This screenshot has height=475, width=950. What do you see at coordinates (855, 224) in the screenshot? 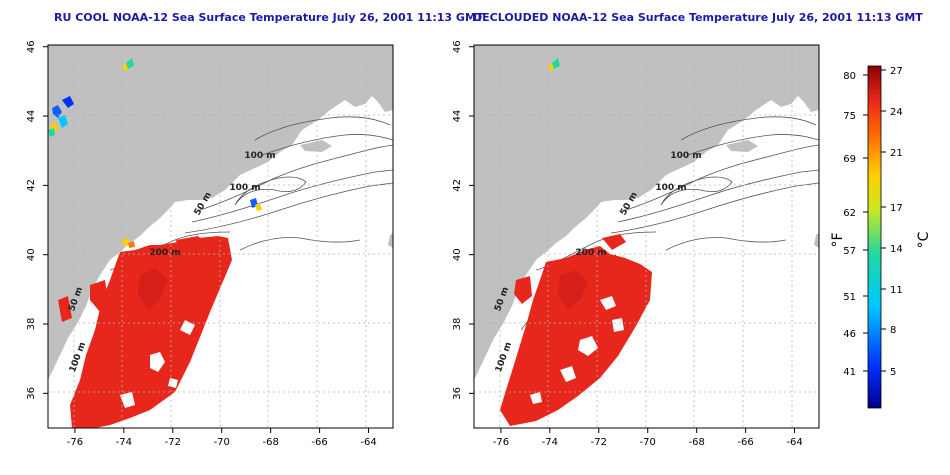
I see `fahrenheit-ticks: 80 75 69 62 57 51 46 41` at bounding box center [855, 224].